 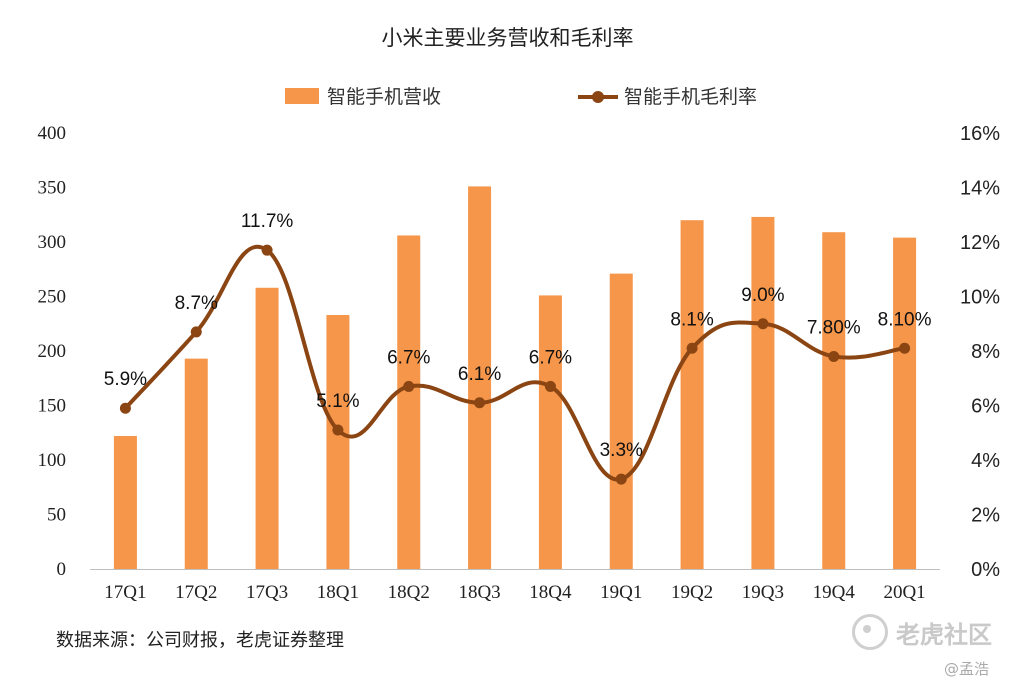 What do you see at coordinates (338, 592) in the screenshot?
I see `x-tick-label: 18Q1` at bounding box center [338, 592].